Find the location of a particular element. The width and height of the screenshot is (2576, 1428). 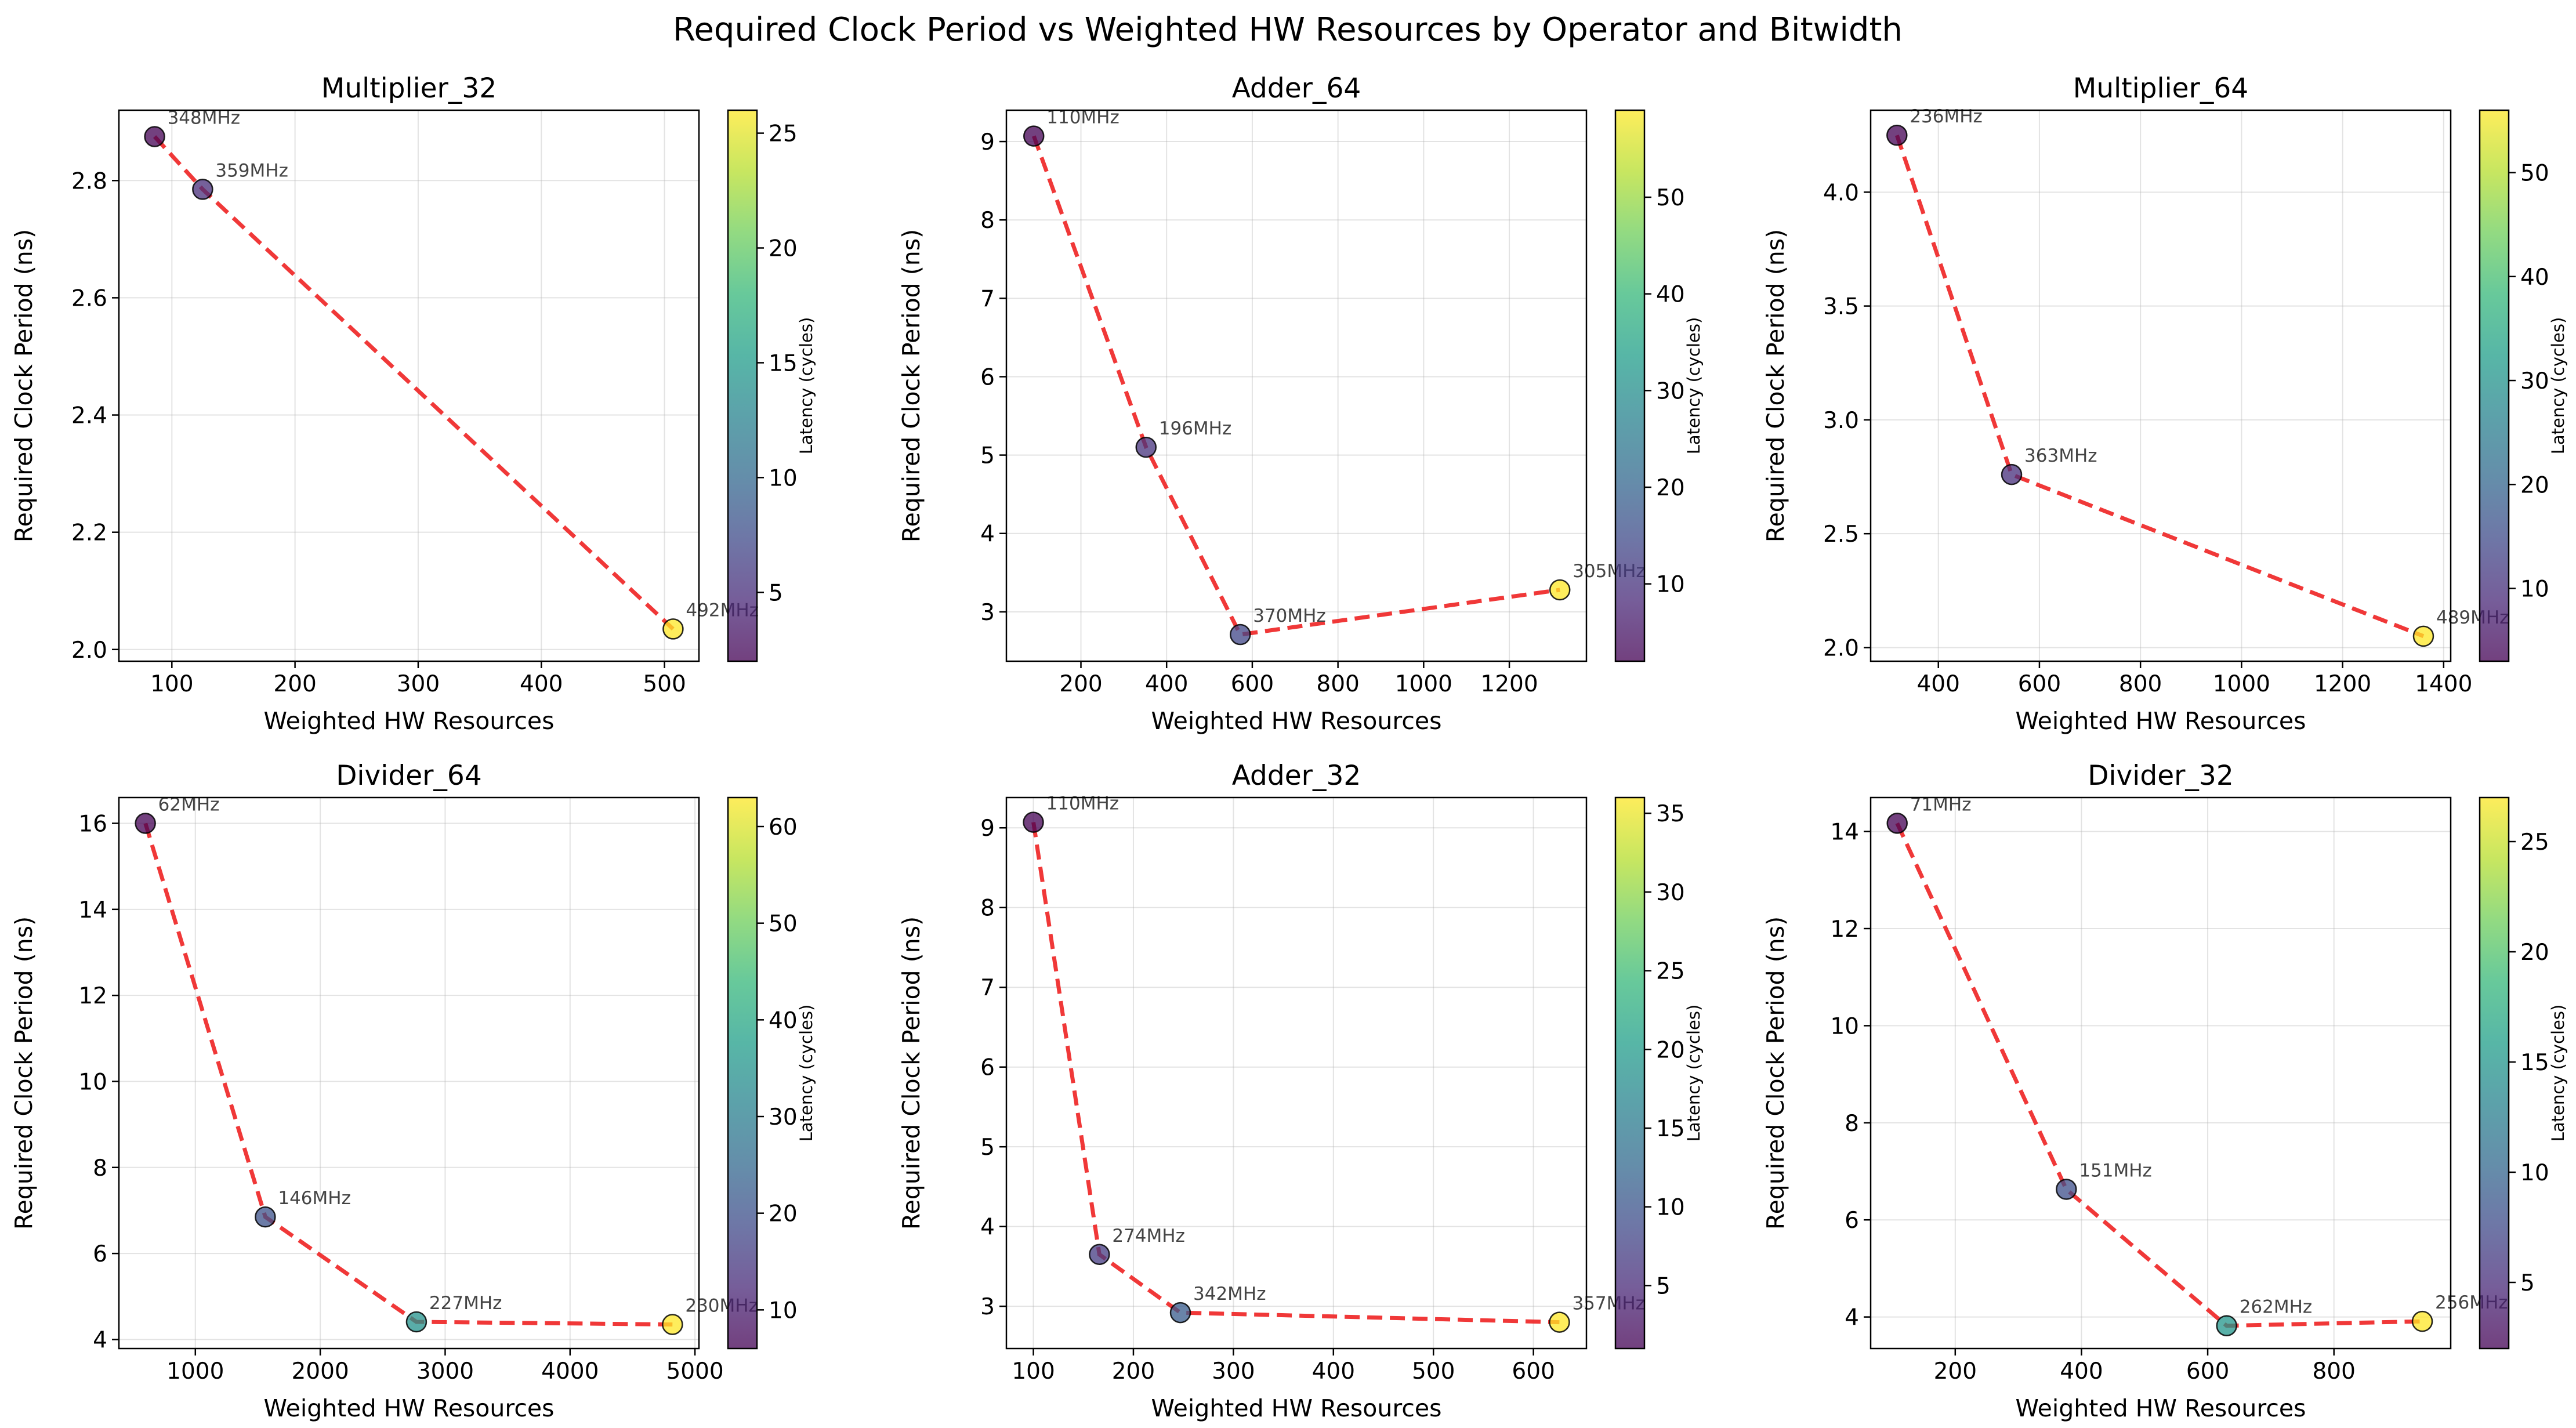

y-tick-label: 3.5 is located at coordinates (1841, 307).